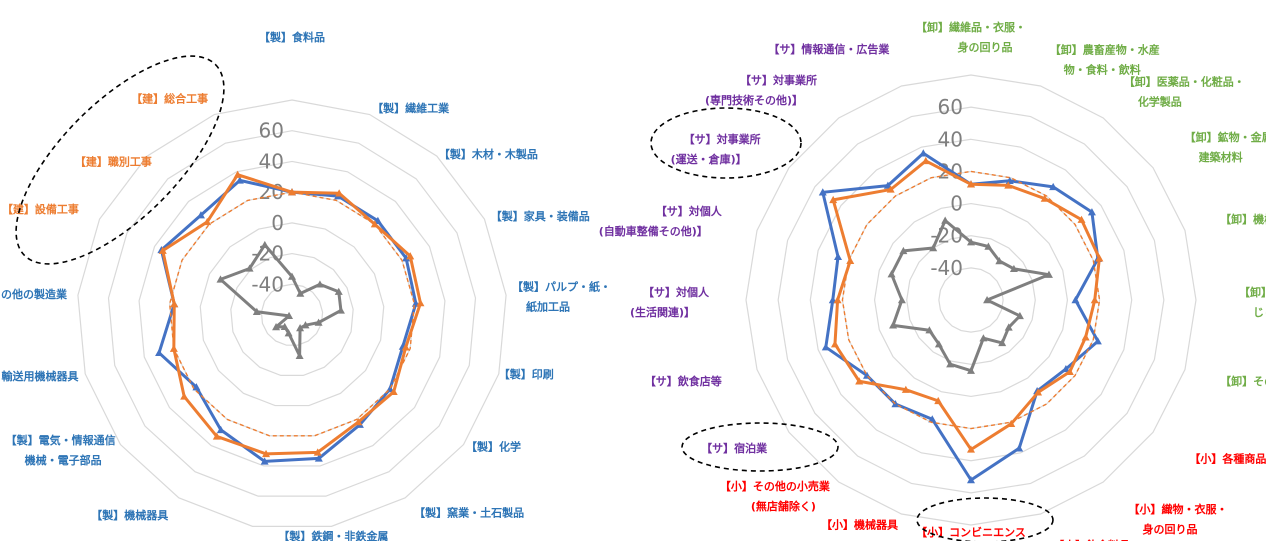  Describe the element at coordinates (267, 284) in the screenshot. I see `r-tick-label: -40` at that location.